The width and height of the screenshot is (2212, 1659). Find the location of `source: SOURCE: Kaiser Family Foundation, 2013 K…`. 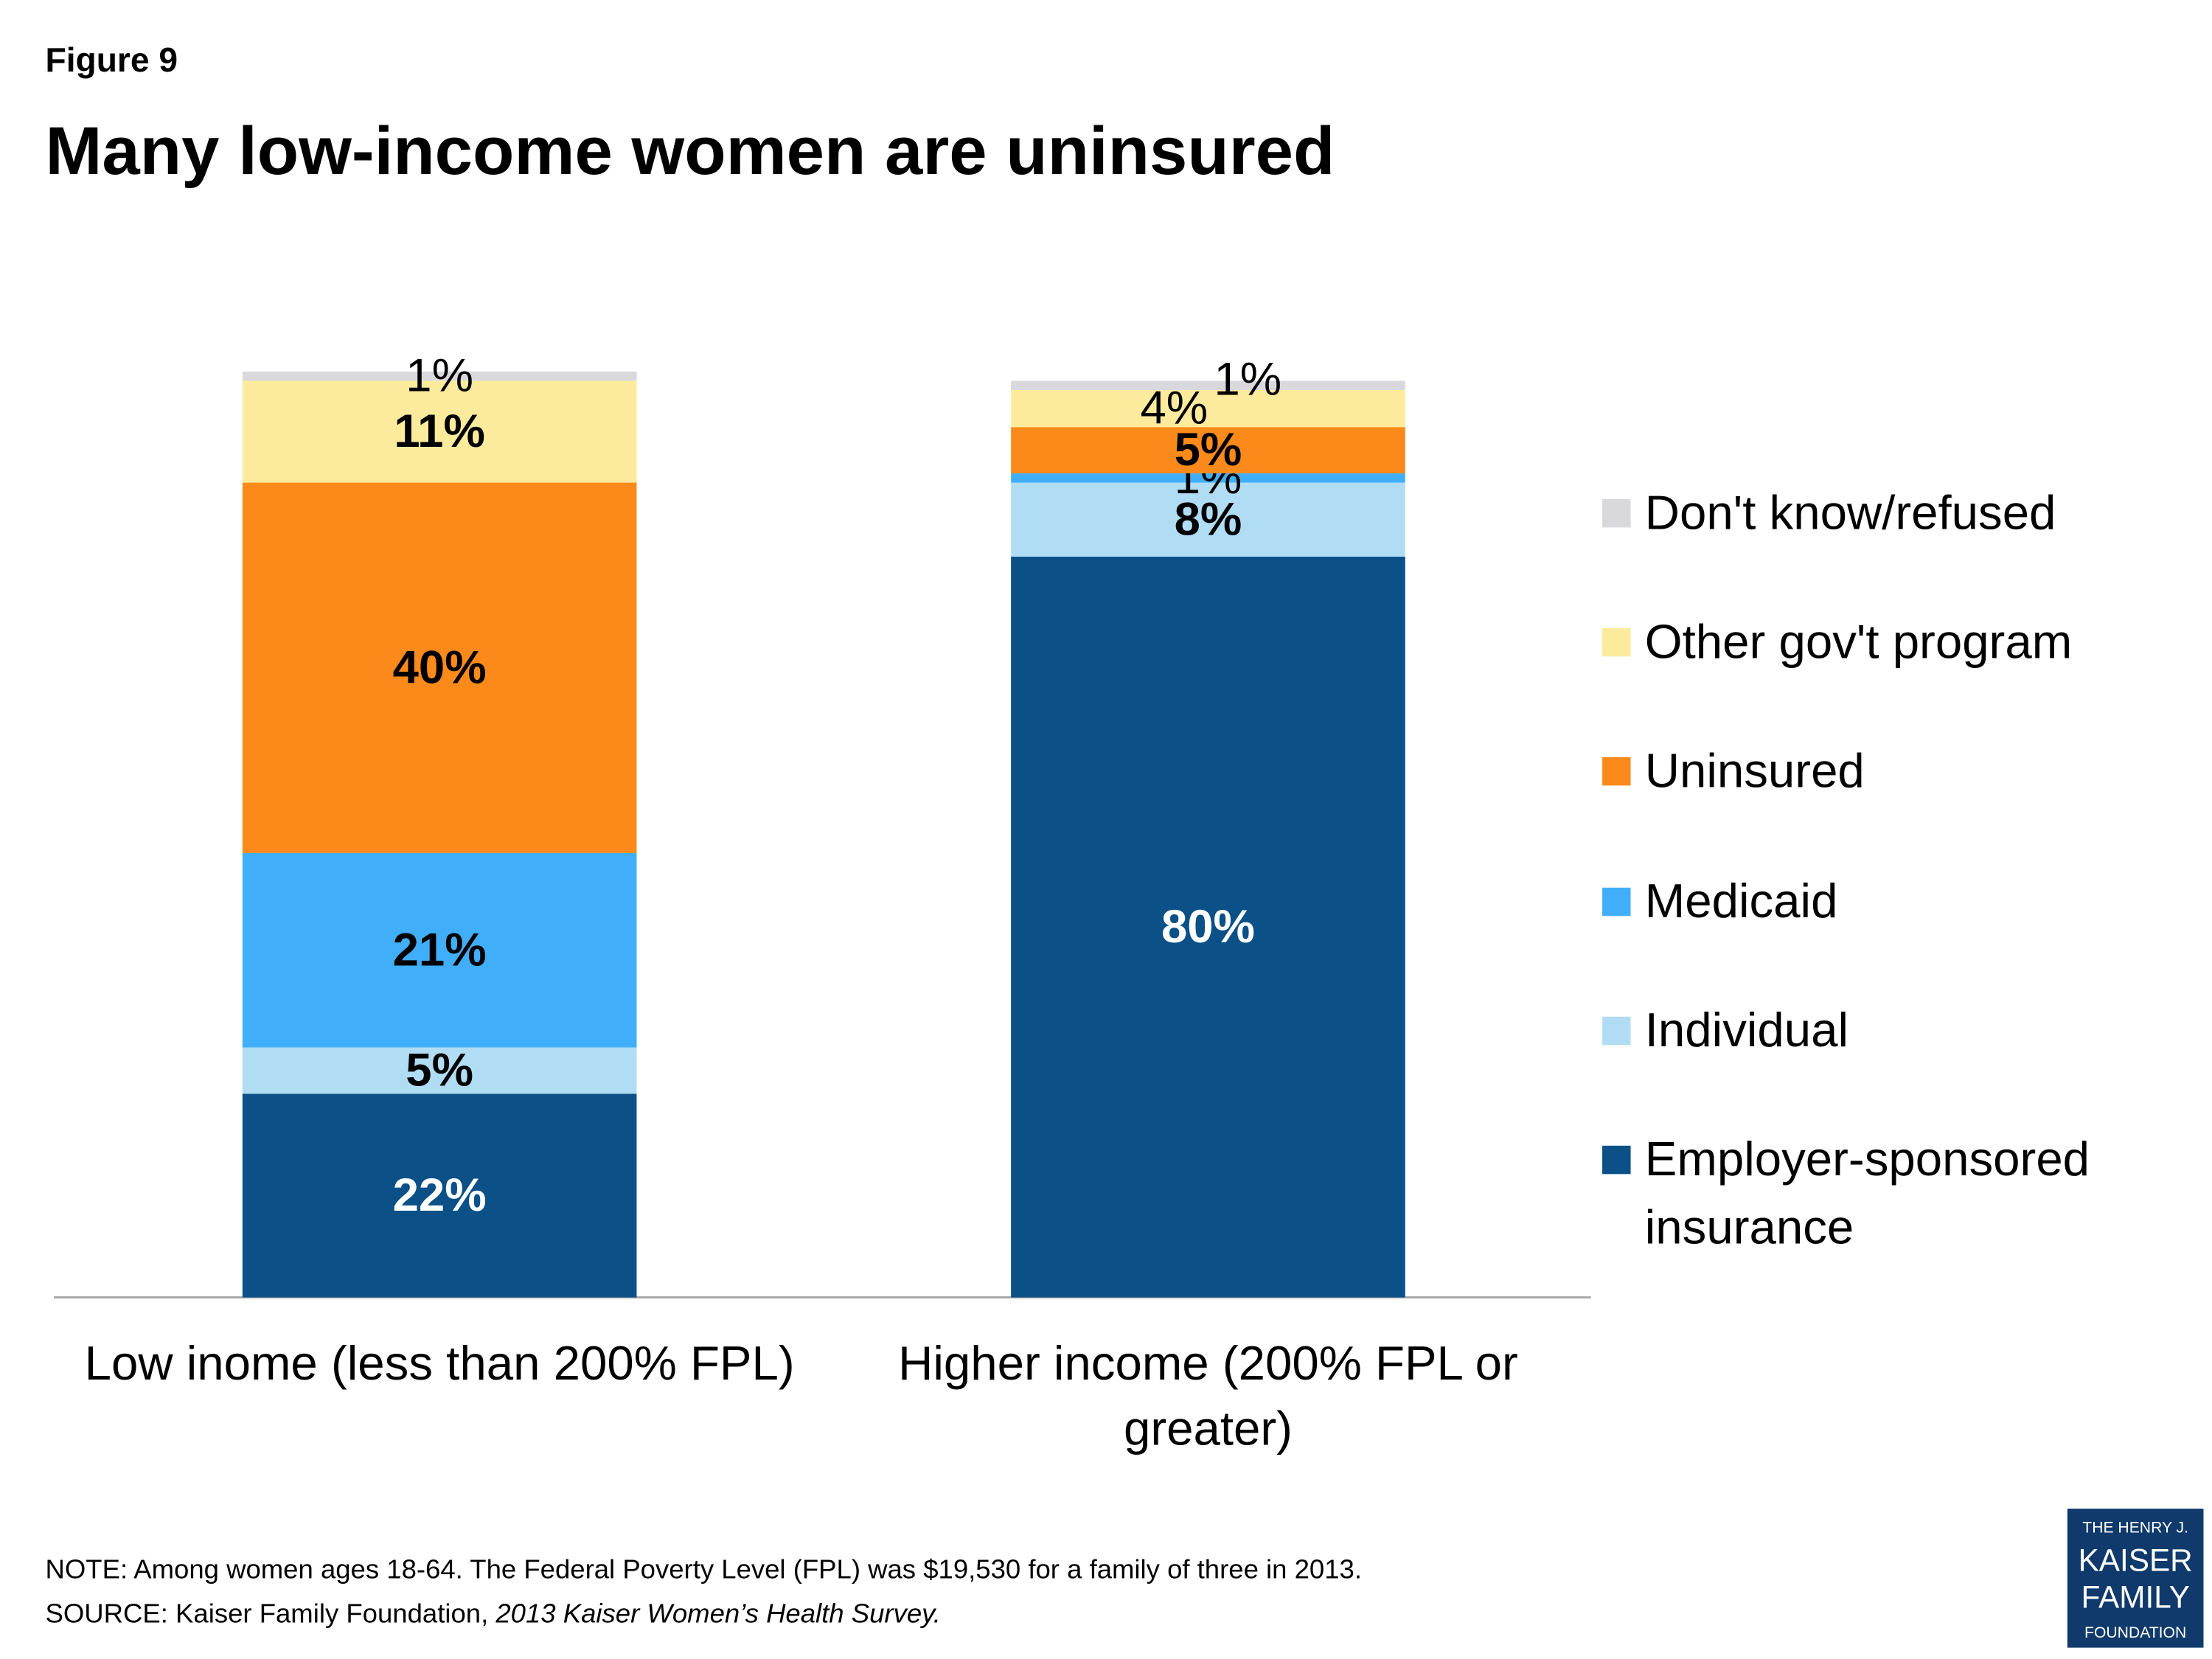

source: SOURCE: Kaiser Family Foundation, 2013 K… is located at coordinates (493, 1613).